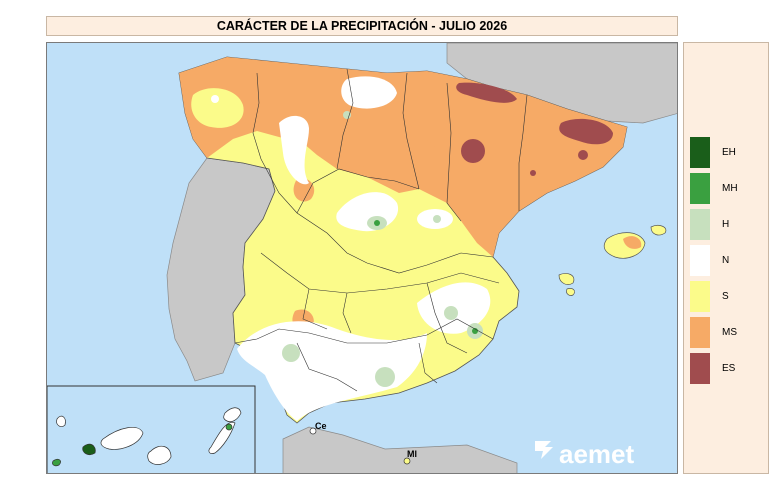 This screenshot has width=772, height=497. What do you see at coordinates (56, 463) in the screenshot?
I see `el-hierro` at bounding box center [56, 463].